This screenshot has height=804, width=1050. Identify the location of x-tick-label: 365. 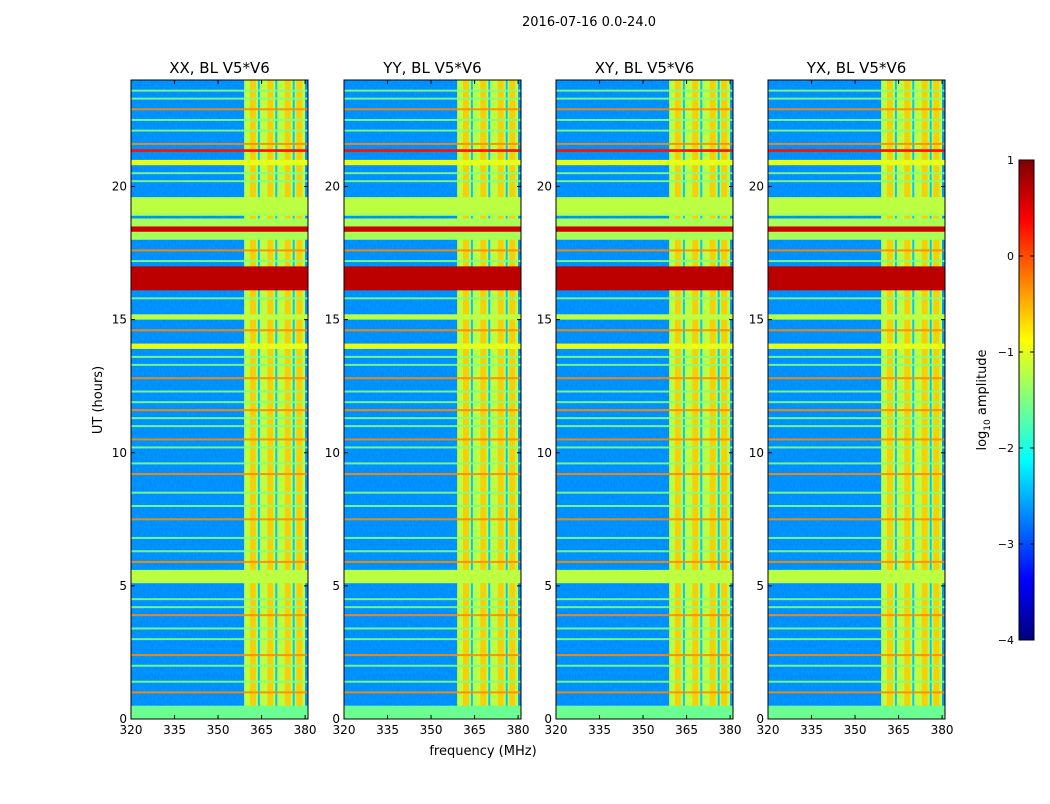
(474, 730).